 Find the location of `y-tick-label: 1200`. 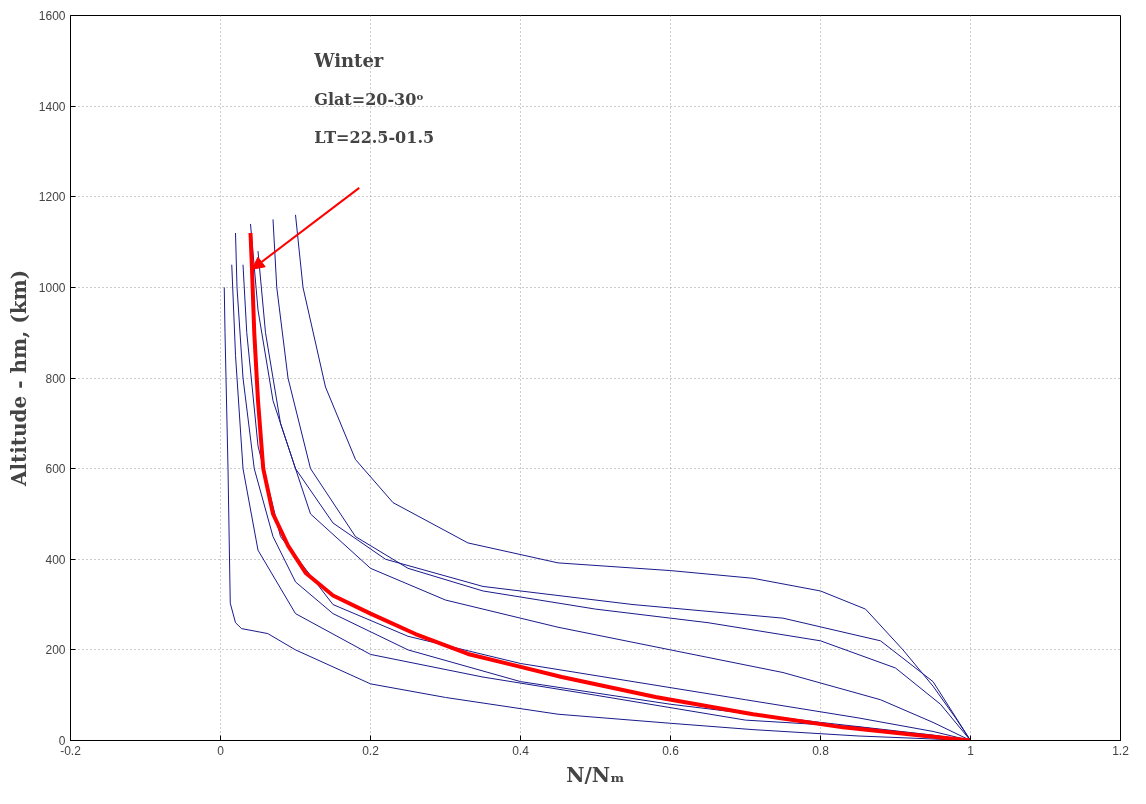

y-tick-label: 1200 is located at coordinates (52, 197).